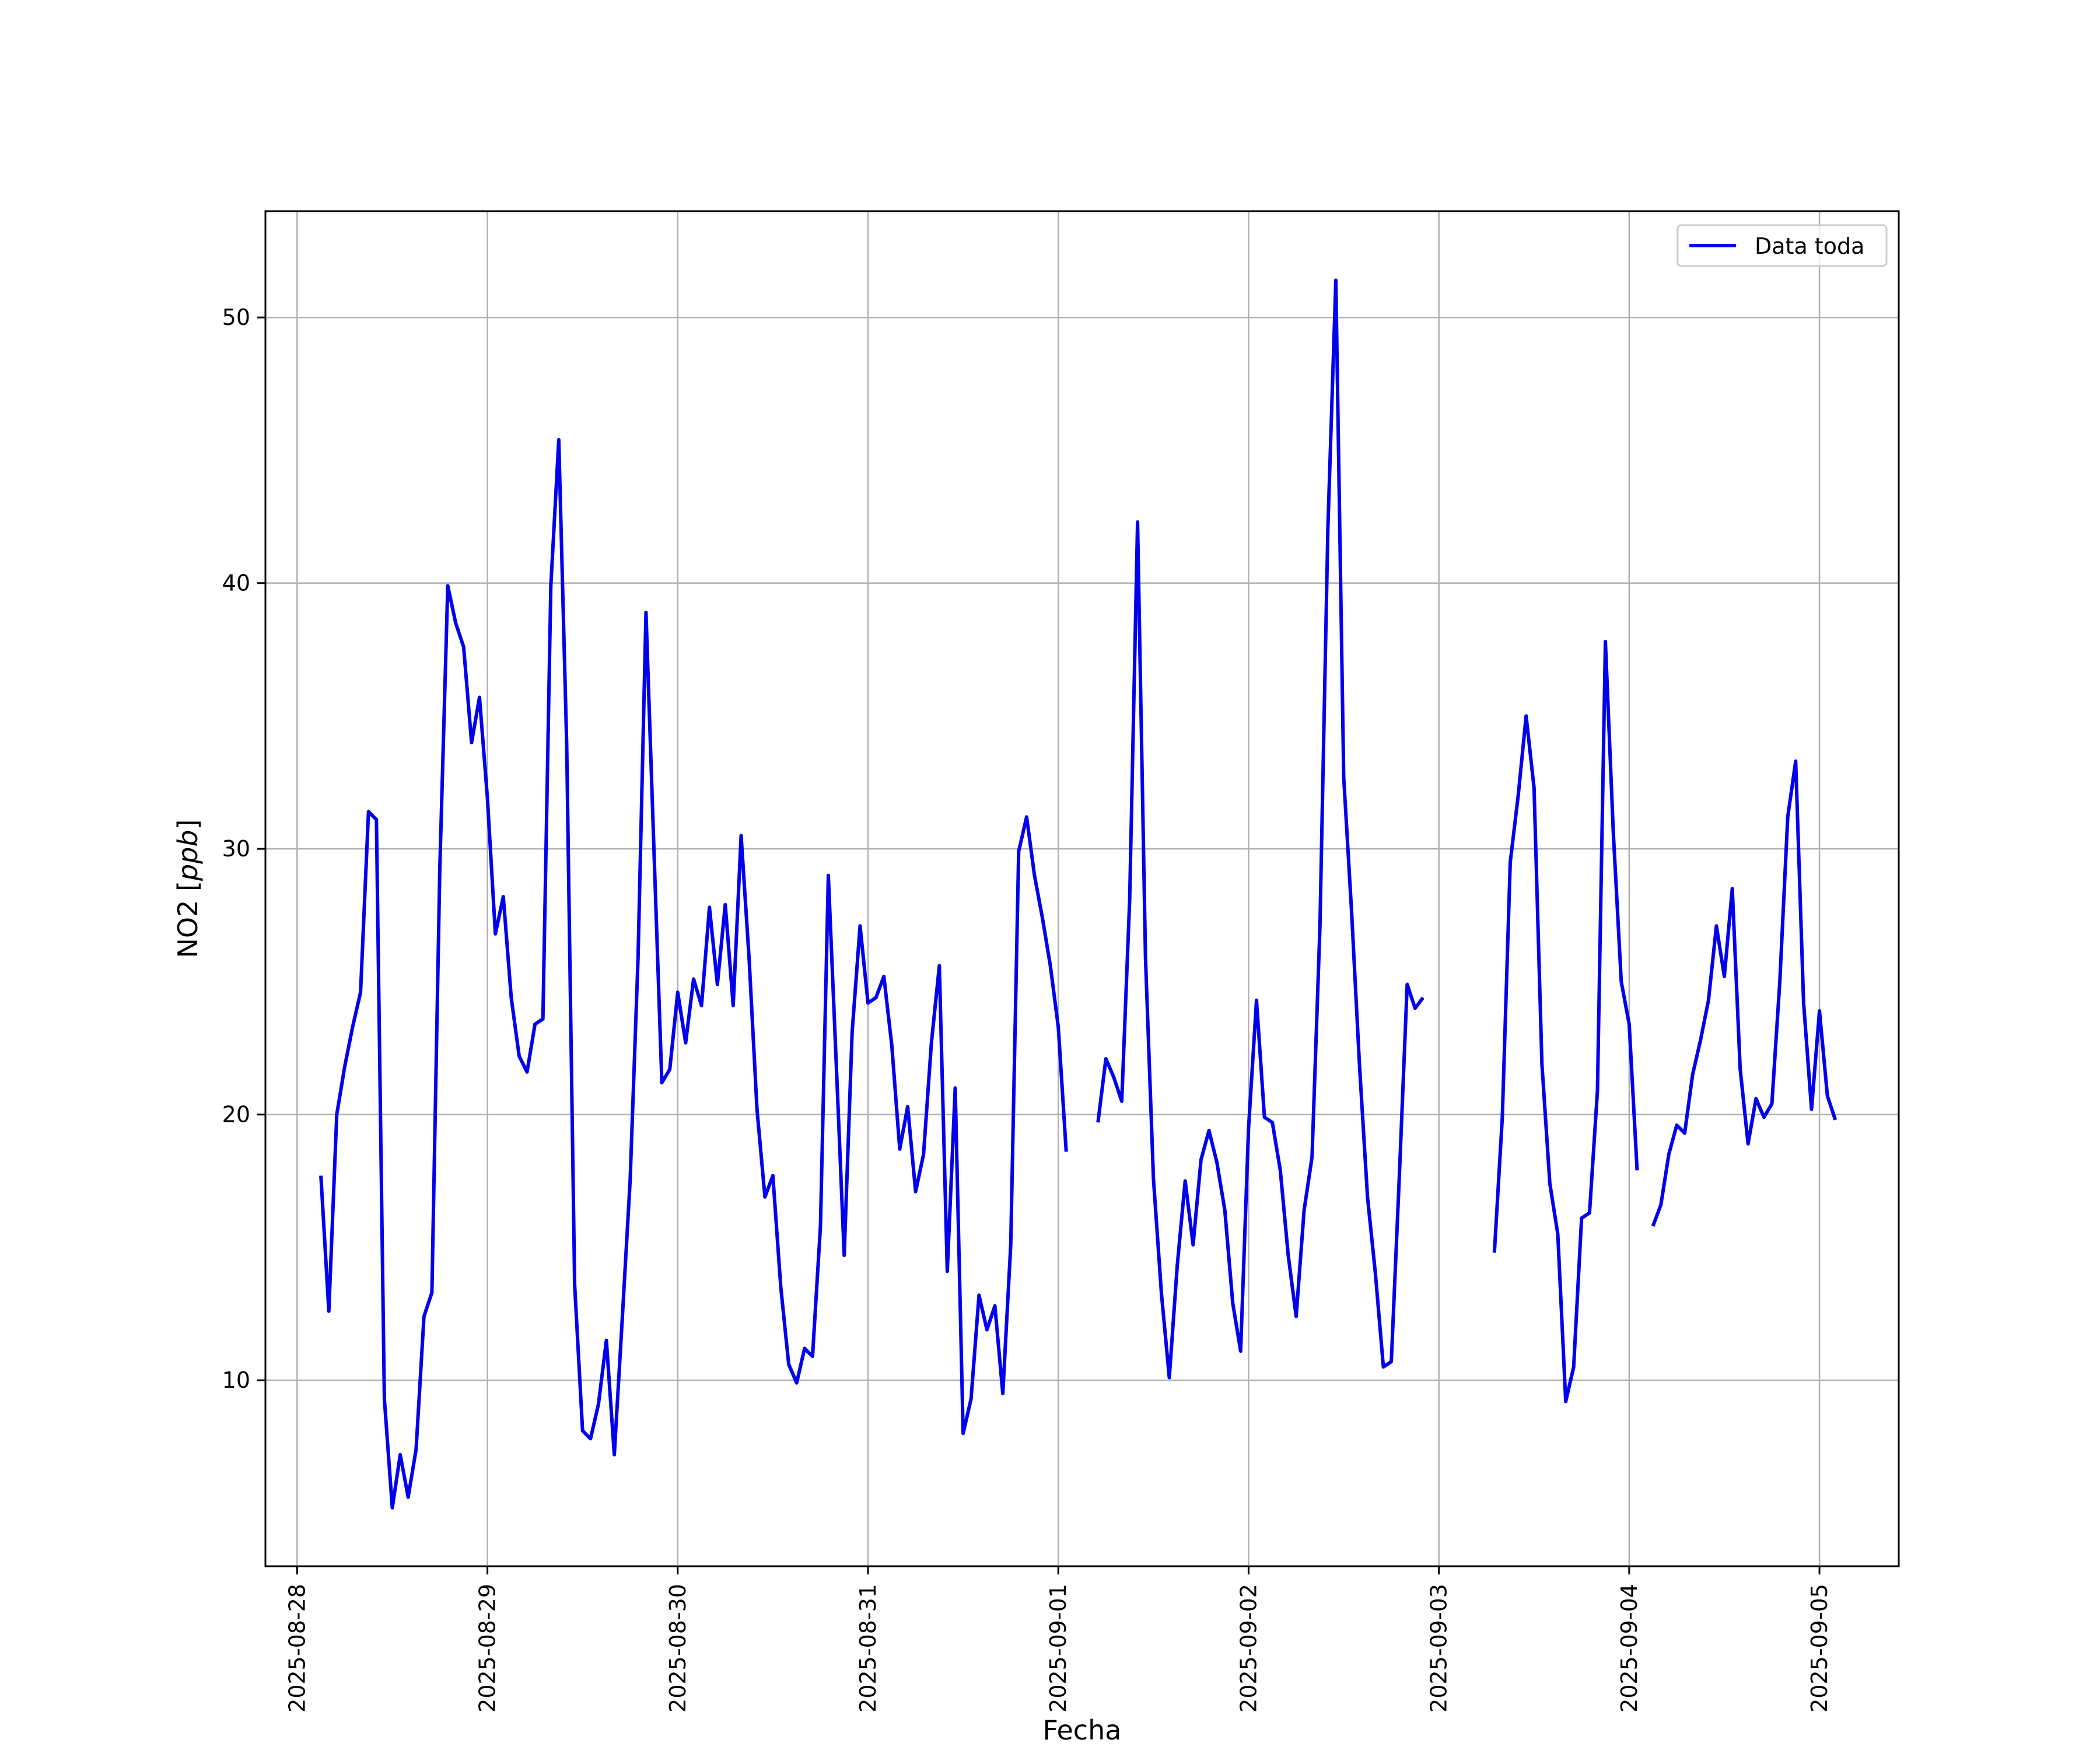 Image resolution: width=2100 pixels, height=1750 pixels. Describe the element at coordinates (297, 1648) in the screenshot. I see `x-tick-label: 2025-08-28` at that location.